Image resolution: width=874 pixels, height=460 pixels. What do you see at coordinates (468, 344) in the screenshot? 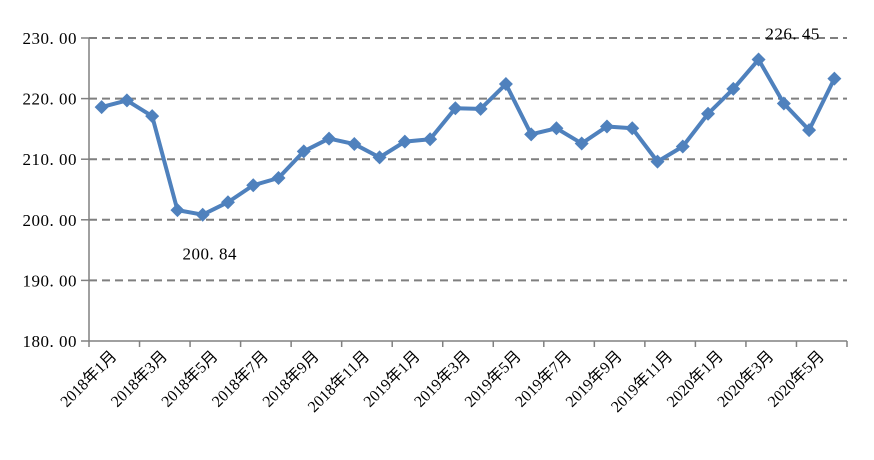
I see `x-axis-ticks-group` at bounding box center [468, 344].